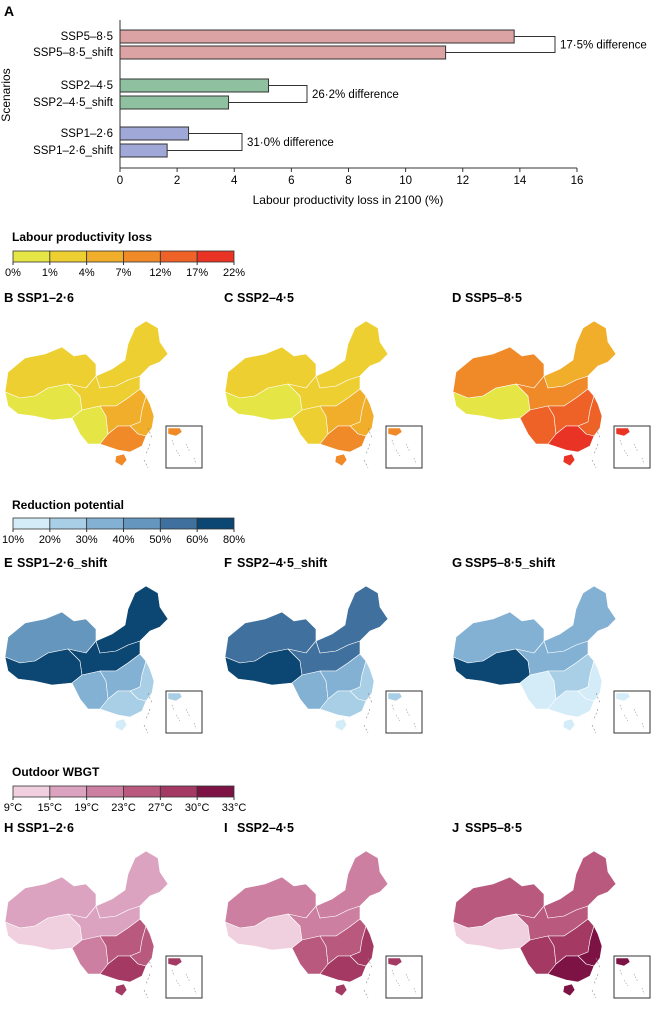 The height and width of the screenshot is (1023, 651). I want to click on map-panel-title: SSP2–4·5_shift, so click(282, 563).